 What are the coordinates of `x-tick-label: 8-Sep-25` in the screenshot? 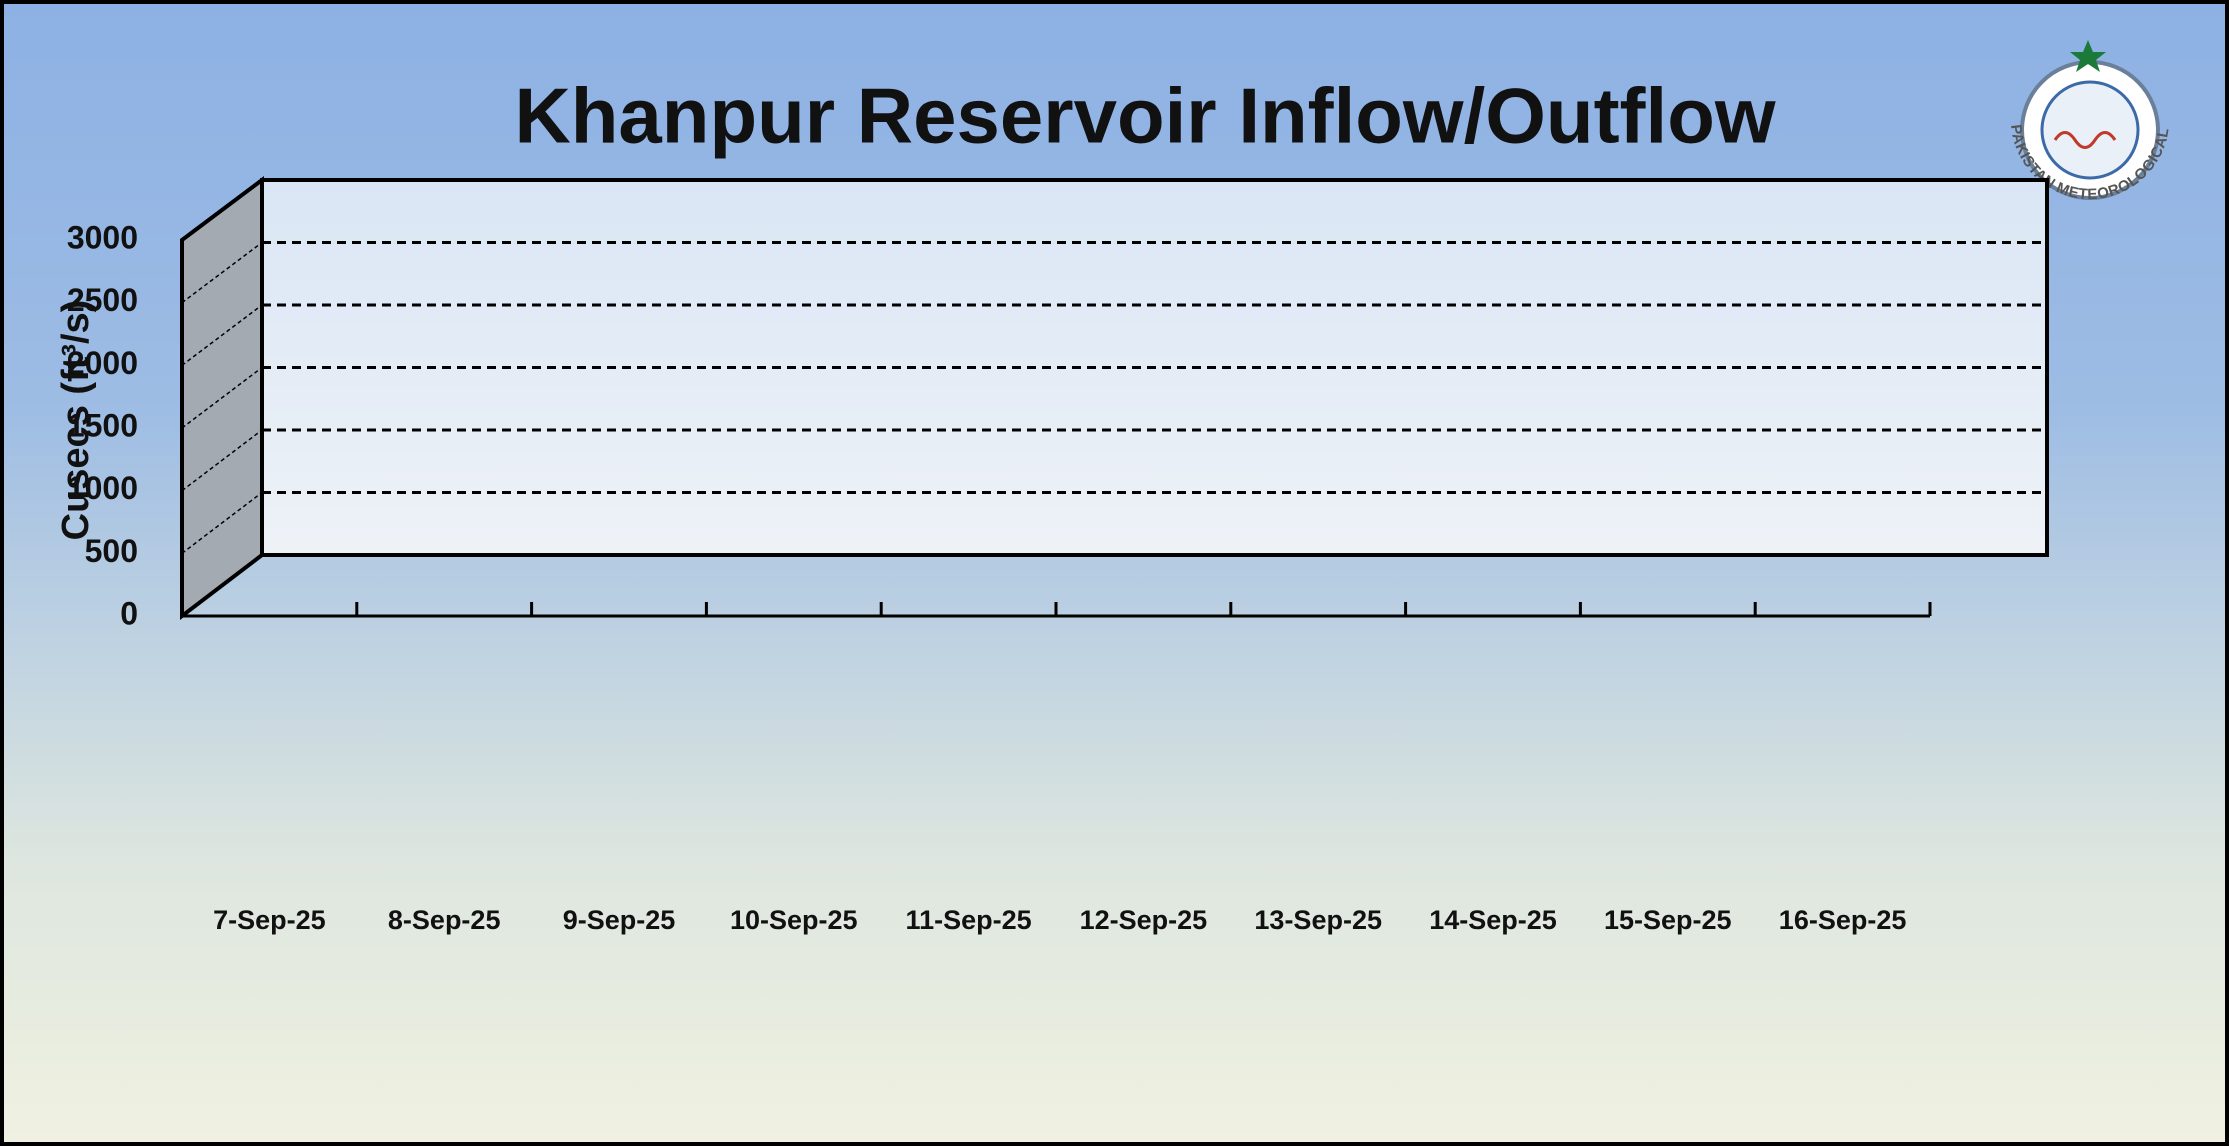 It's located at (444, 920).